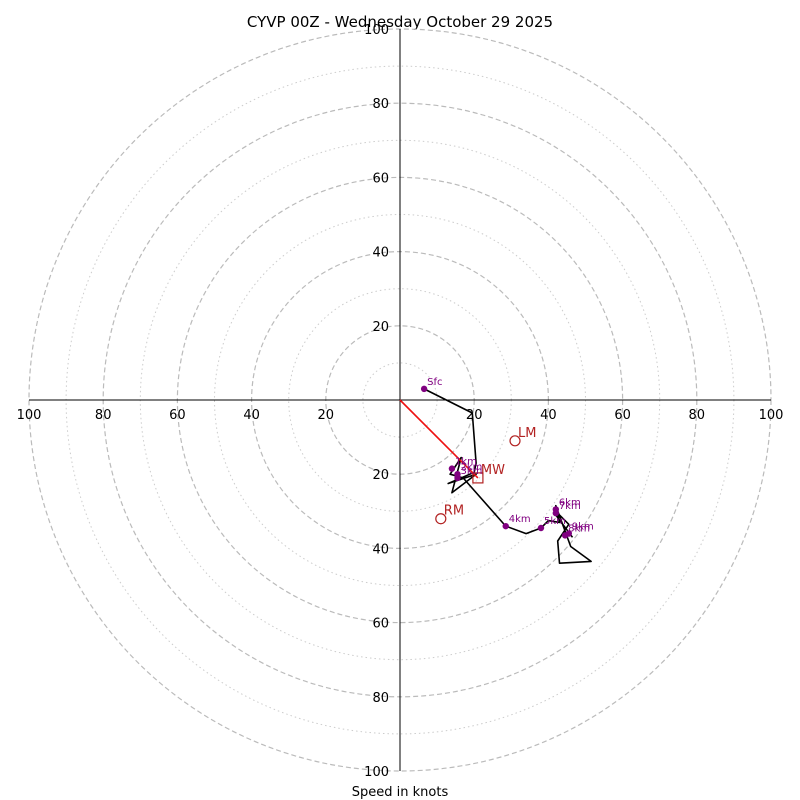 The height and width of the screenshot is (800, 800). What do you see at coordinates (583, 527) in the screenshot?
I see `level-label-9km: 9km` at bounding box center [583, 527].